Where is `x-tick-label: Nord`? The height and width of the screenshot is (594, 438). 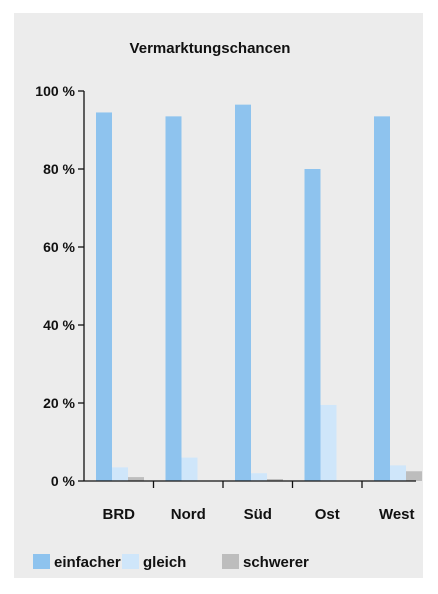 x-tick-label: Nord is located at coordinates (188, 514).